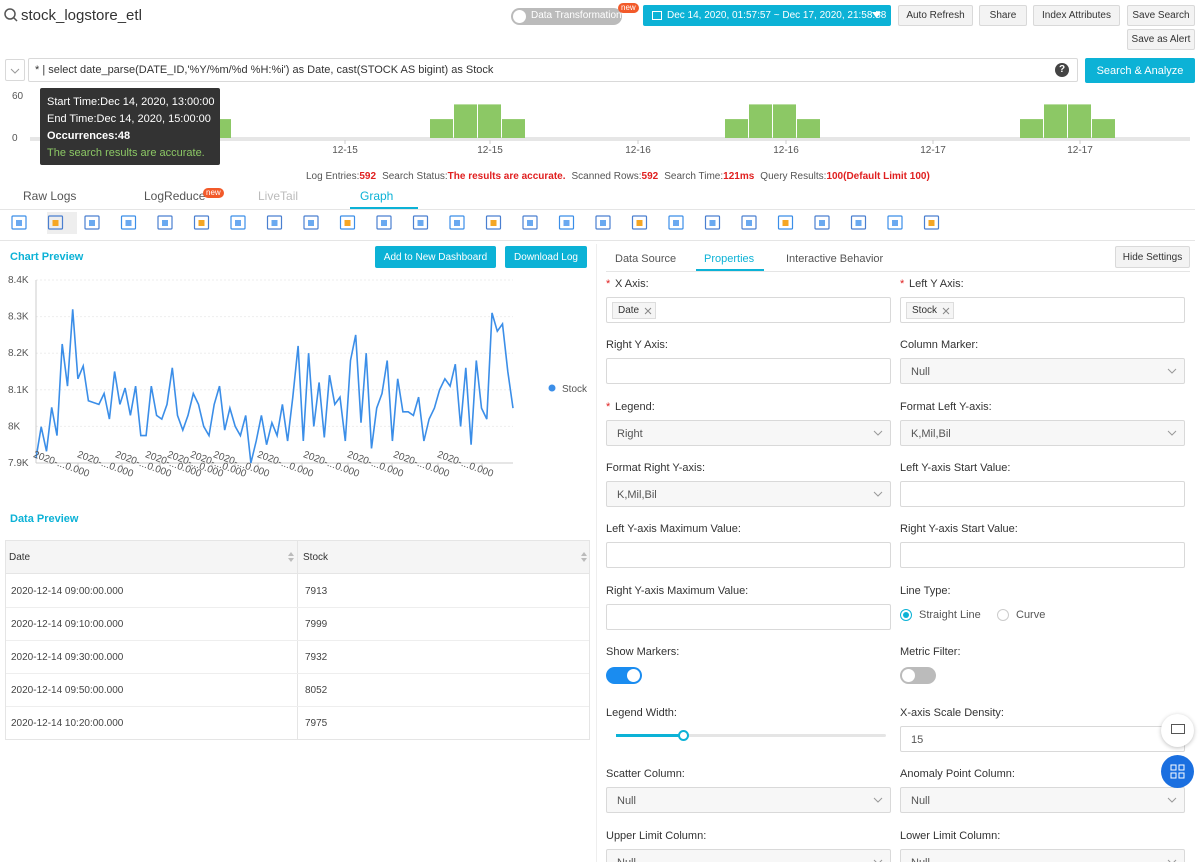  What do you see at coordinates (1181, 767) in the screenshot?
I see `apps-square` at bounding box center [1181, 767].